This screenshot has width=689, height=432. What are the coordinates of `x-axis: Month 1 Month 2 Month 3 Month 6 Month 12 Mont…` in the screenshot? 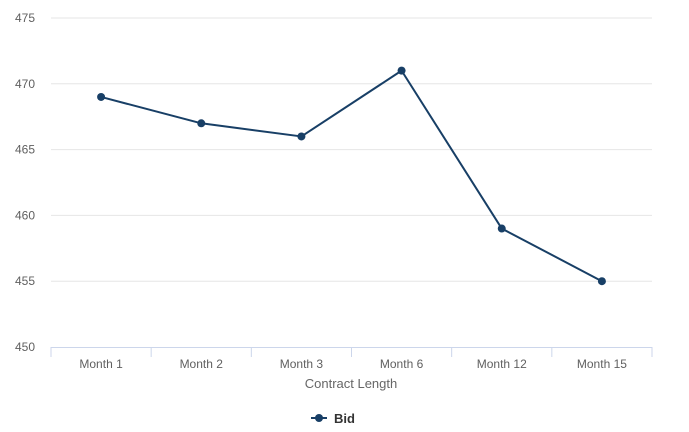 It's located at (351, 359).